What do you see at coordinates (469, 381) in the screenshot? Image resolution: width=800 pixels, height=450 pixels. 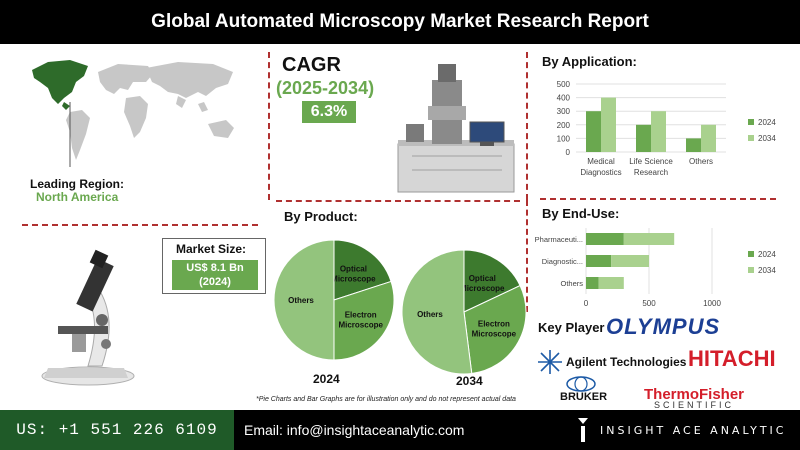 I see `pie-caption-2034: 2034` at bounding box center [469, 381].